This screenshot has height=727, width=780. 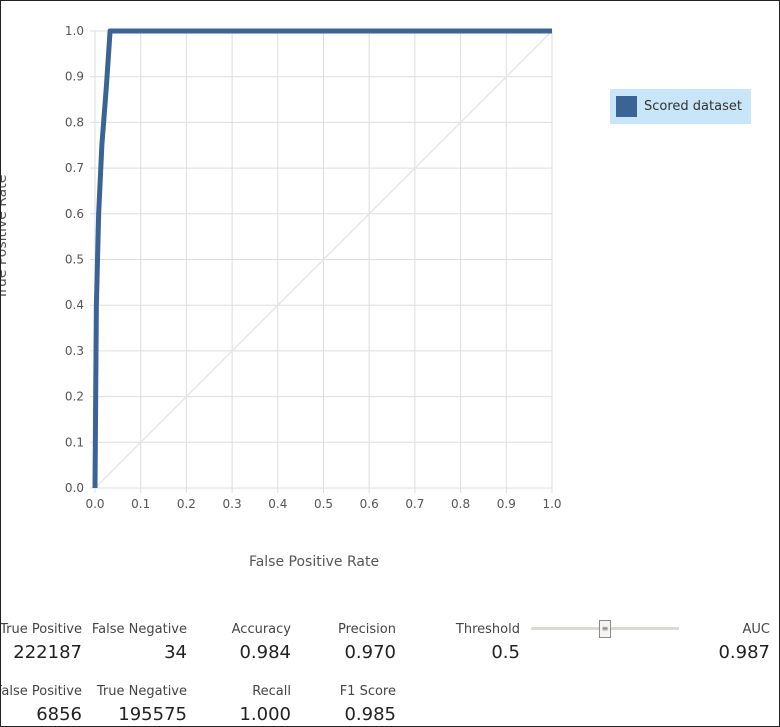 What do you see at coordinates (265, 652) in the screenshot?
I see `accuracy-value: 0.984` at bounding box center [265, 652].